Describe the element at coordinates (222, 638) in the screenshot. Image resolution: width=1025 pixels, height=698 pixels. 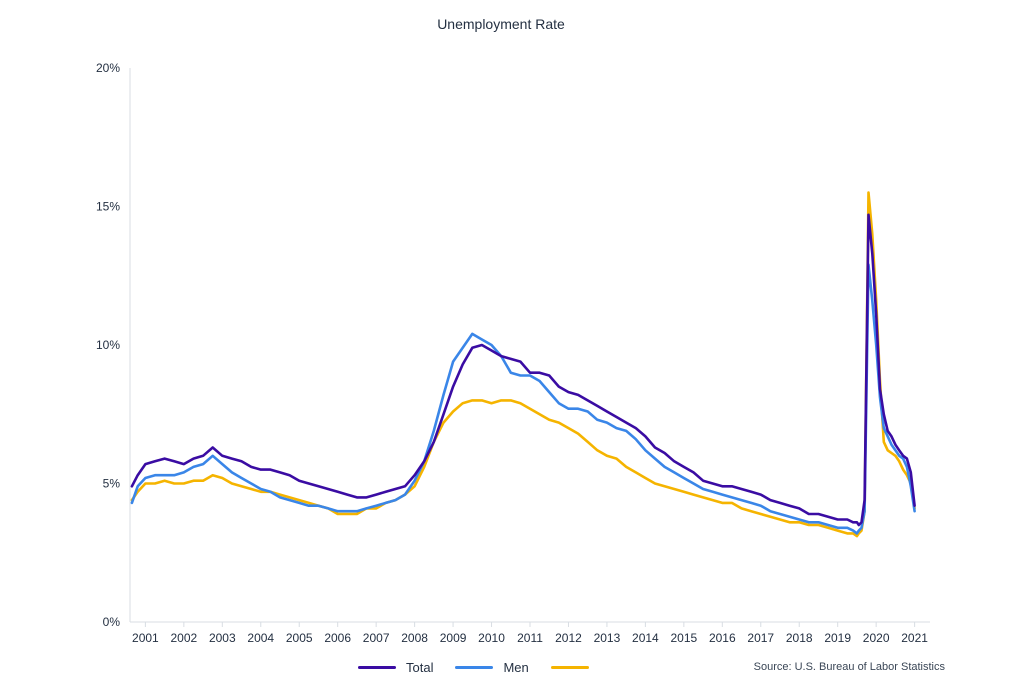
I see `x-tick-label: 2003` at that location.